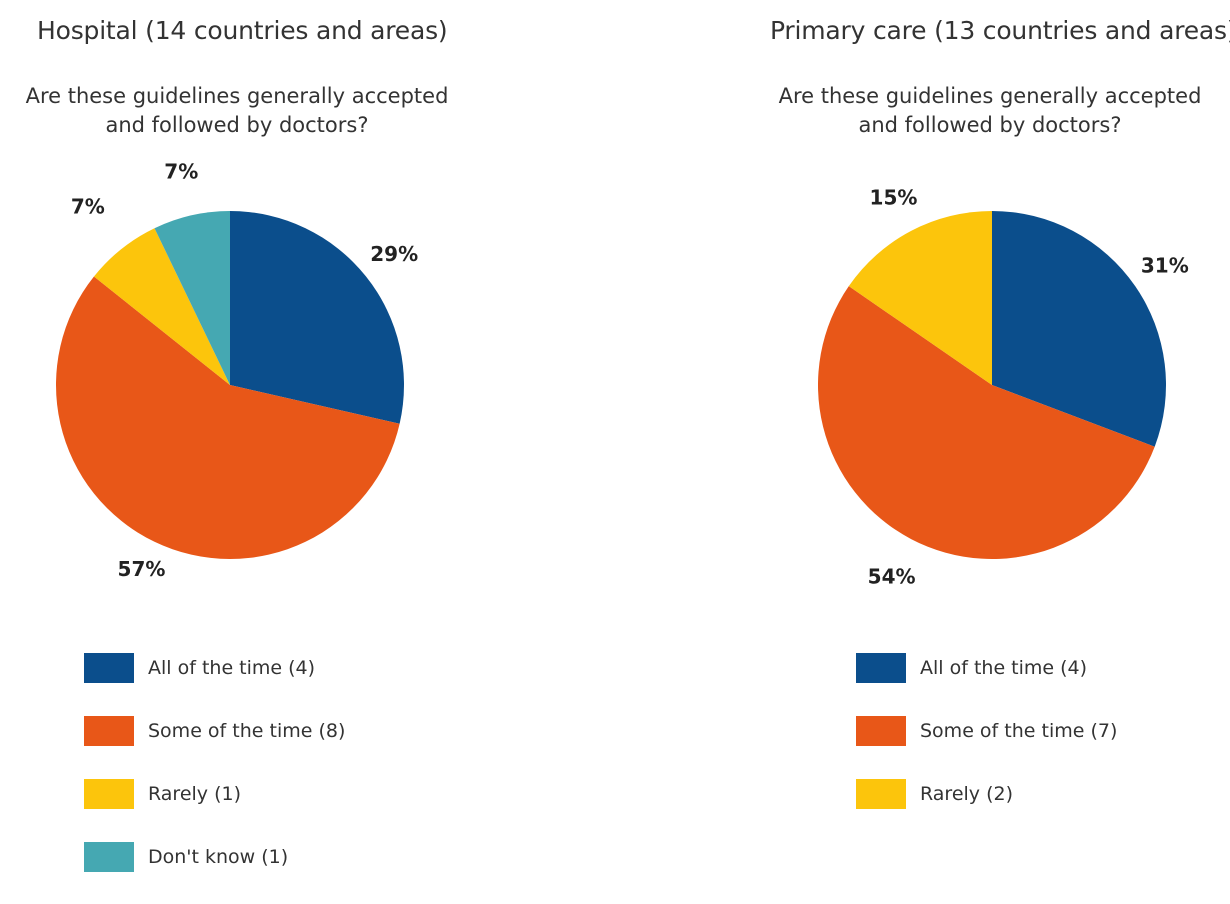 The image size is (1230, 904). Describe the element at coordinates (242, 30) in the screenshot. I see `hospital-chart-title: Hospital (14 countries and areas)` at that location.